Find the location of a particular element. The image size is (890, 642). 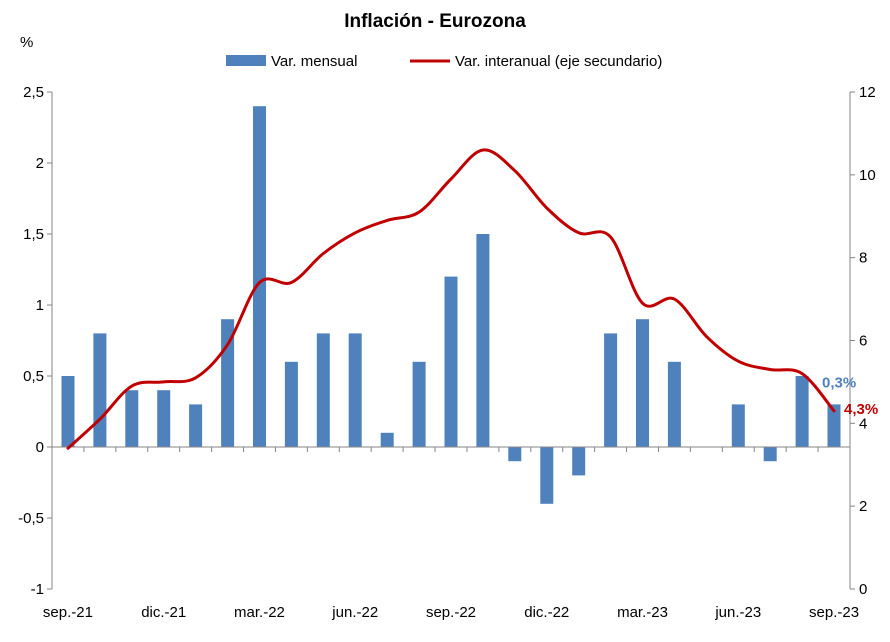

bar-sep.-21 is located at coordinates (68, 411).